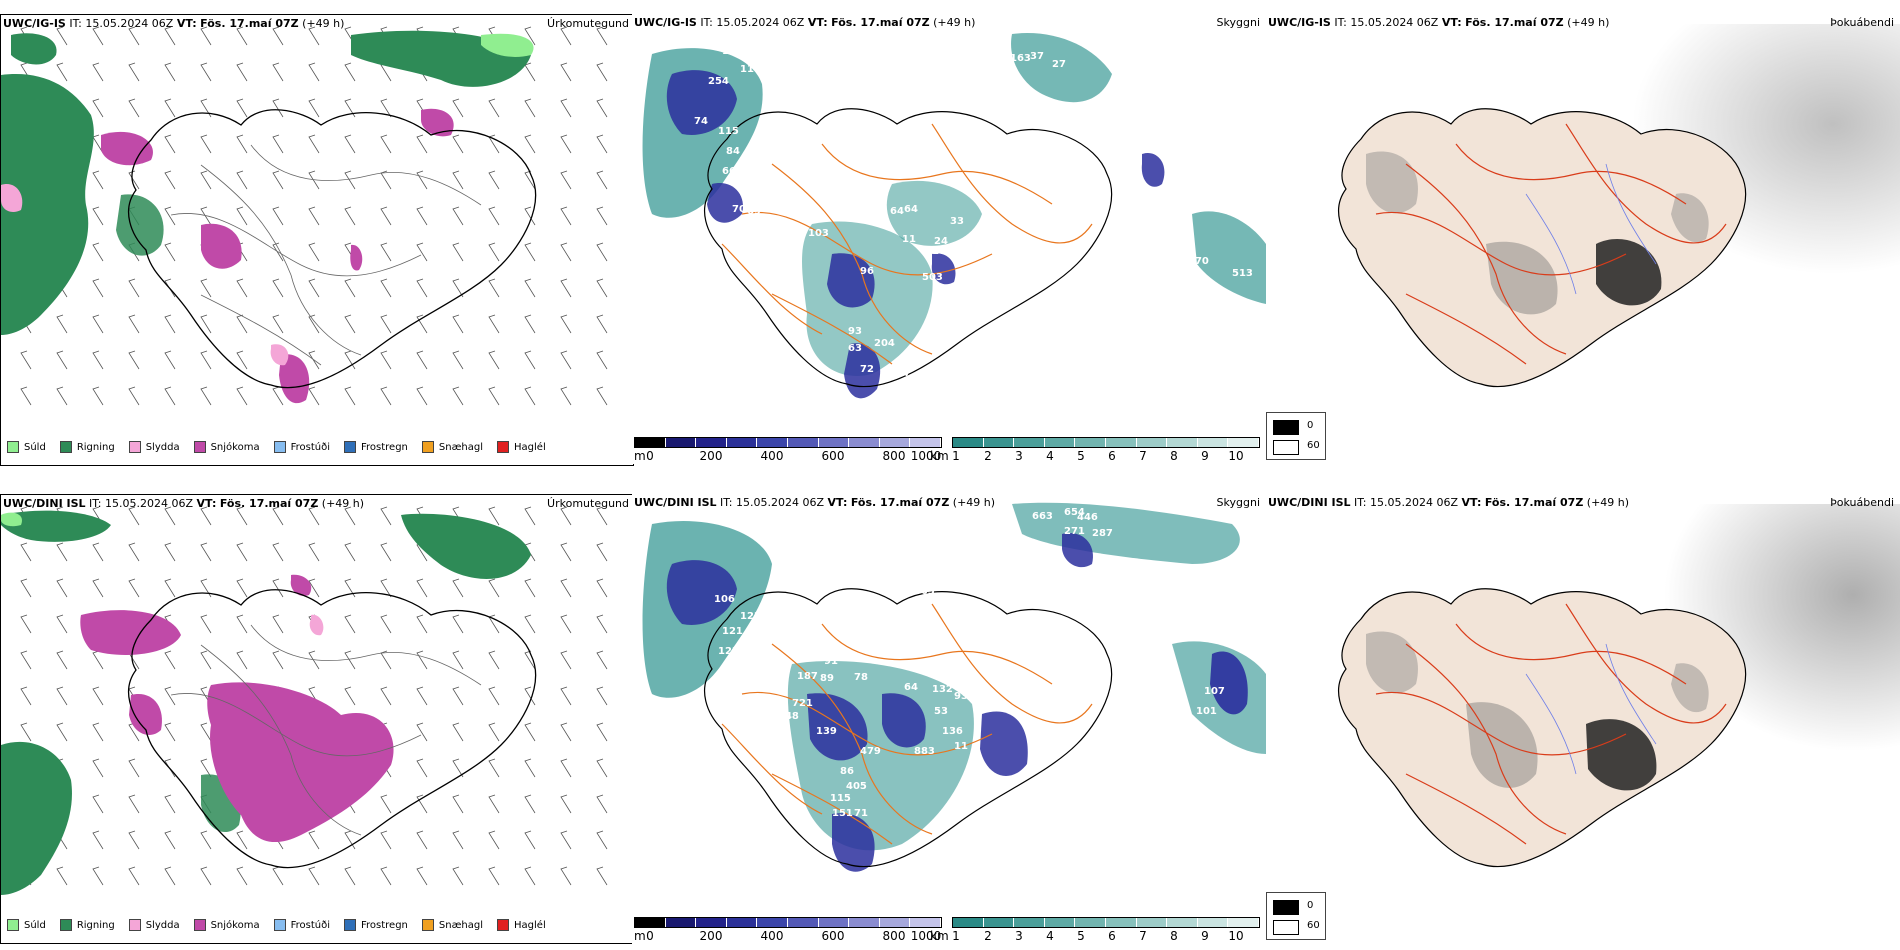  What do you see at coordinates (461, 925) in the screenshot?
I see `legend-label: Snæhagl` at bounding box center [461, 925].